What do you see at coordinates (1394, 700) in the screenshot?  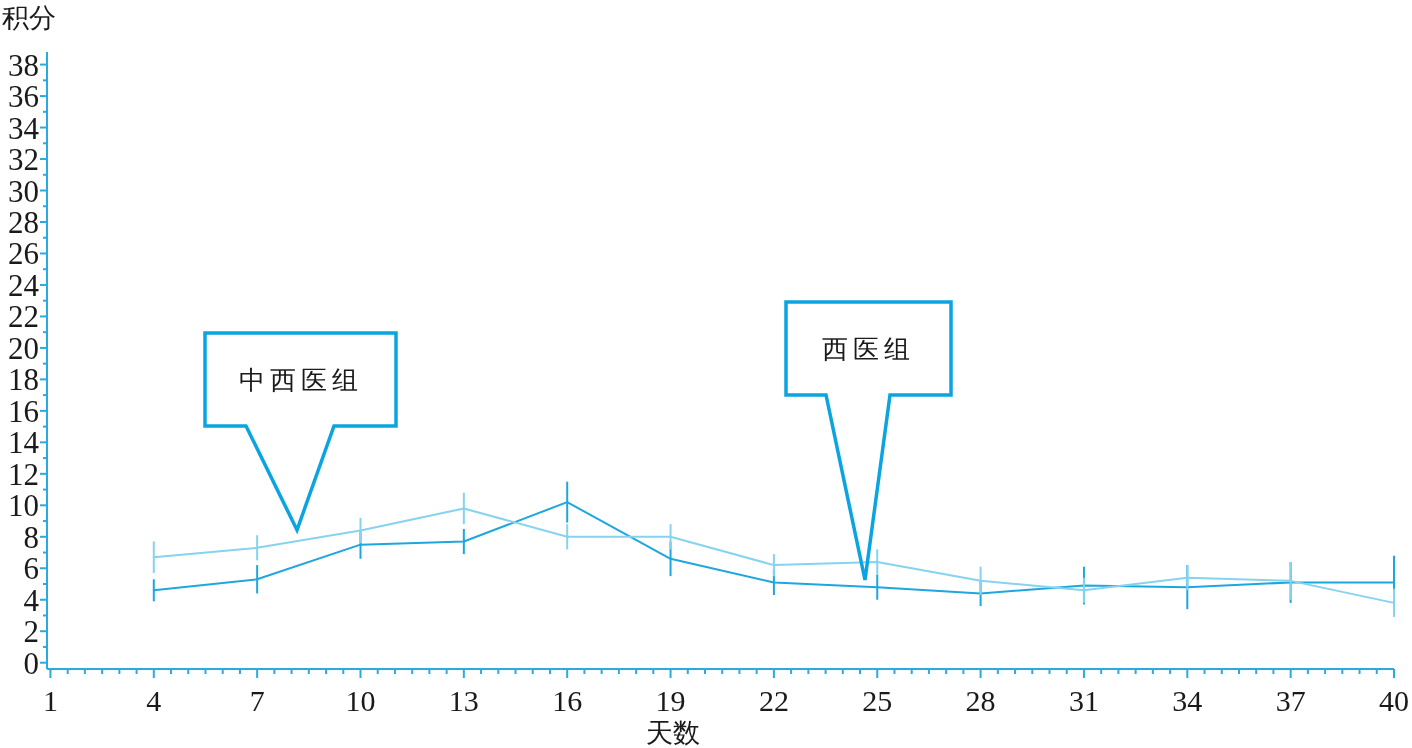 I see `x-tick-label: 40` at bounding box center [1394, 700].